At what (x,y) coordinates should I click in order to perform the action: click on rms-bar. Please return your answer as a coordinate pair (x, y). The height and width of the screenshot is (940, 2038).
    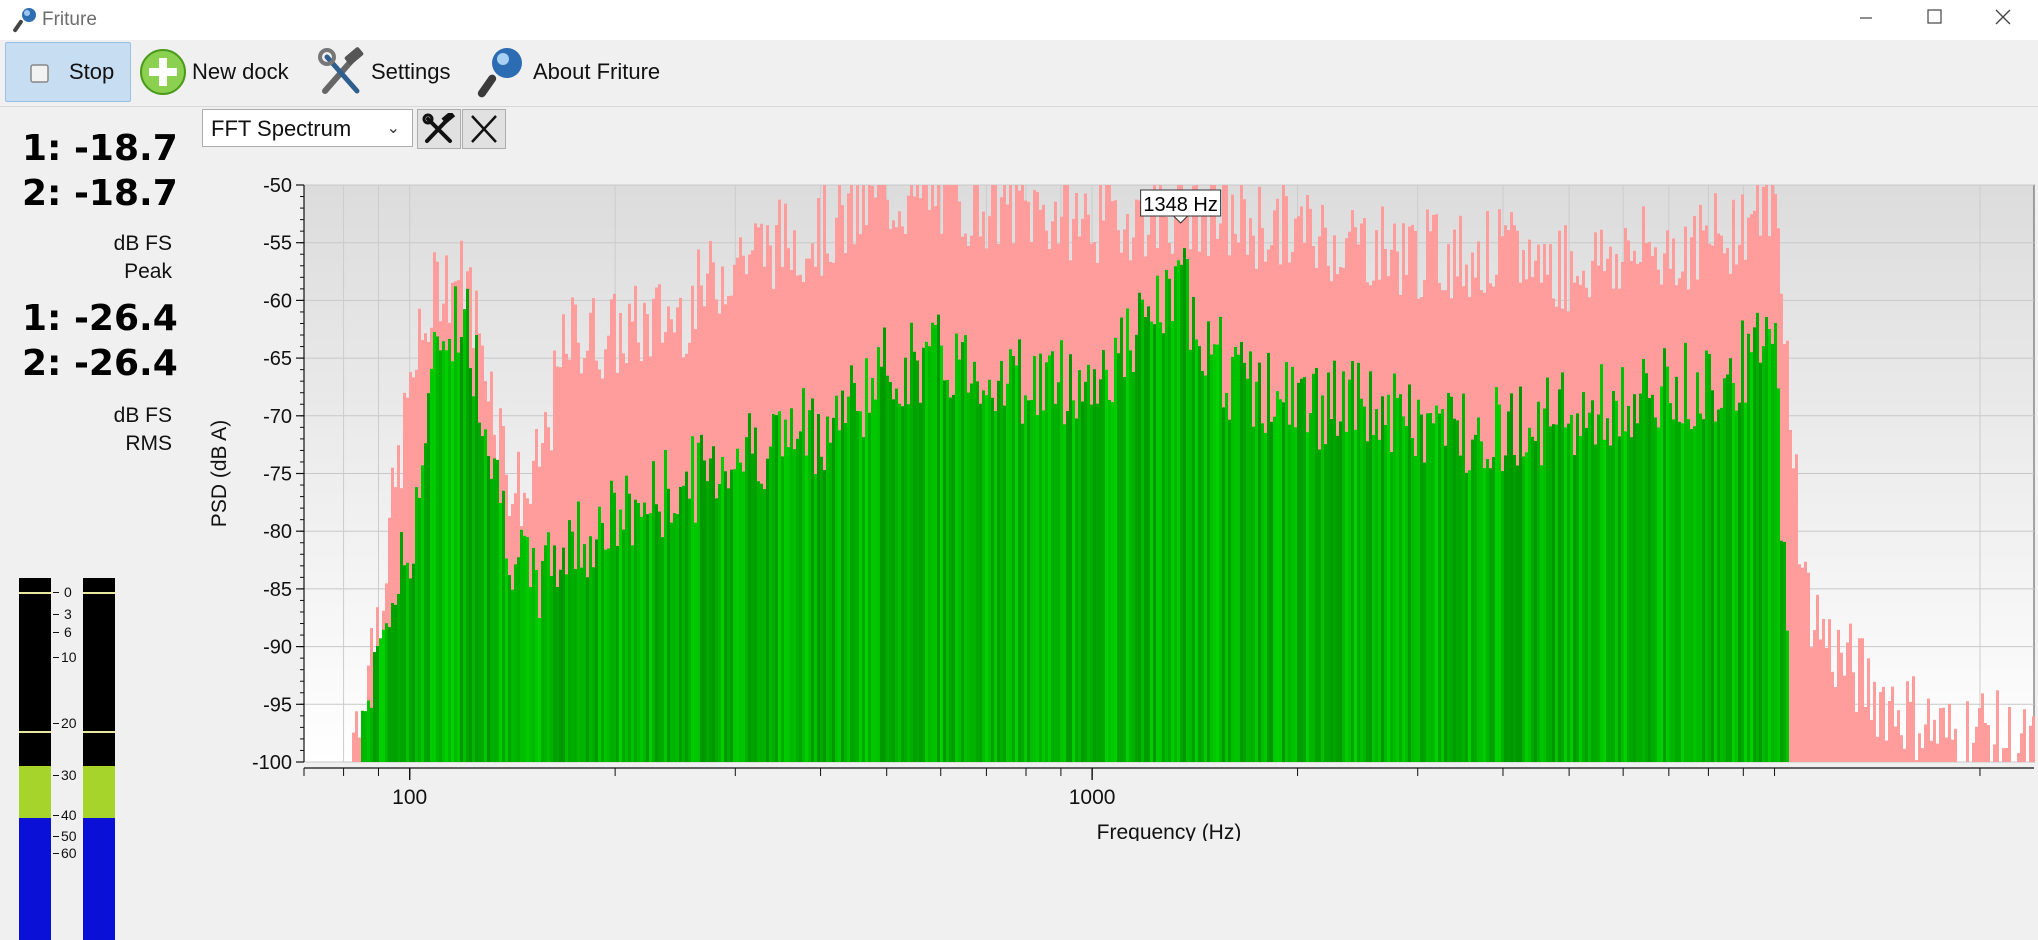
    Looking at the image, I should click on (35, 879).